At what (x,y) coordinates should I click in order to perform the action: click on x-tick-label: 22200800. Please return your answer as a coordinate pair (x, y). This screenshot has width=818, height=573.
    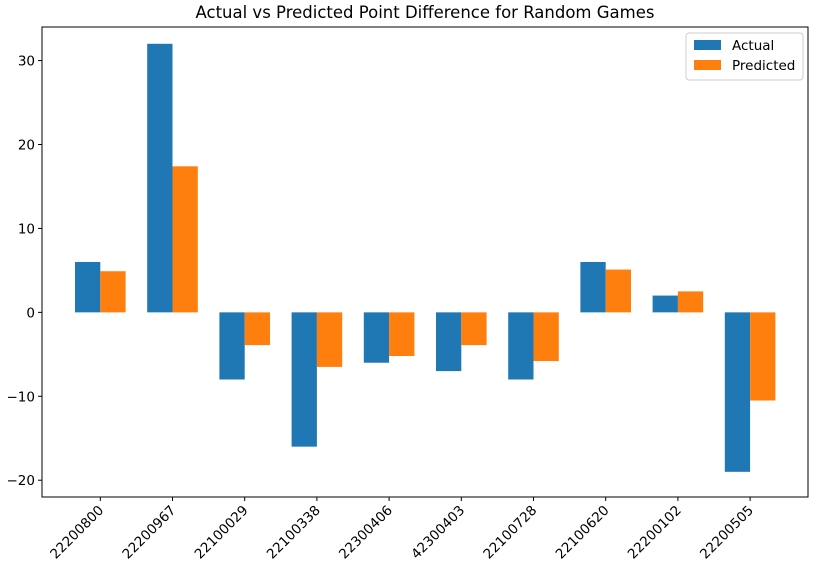
    Looking at the image, I should click on (77, 533).